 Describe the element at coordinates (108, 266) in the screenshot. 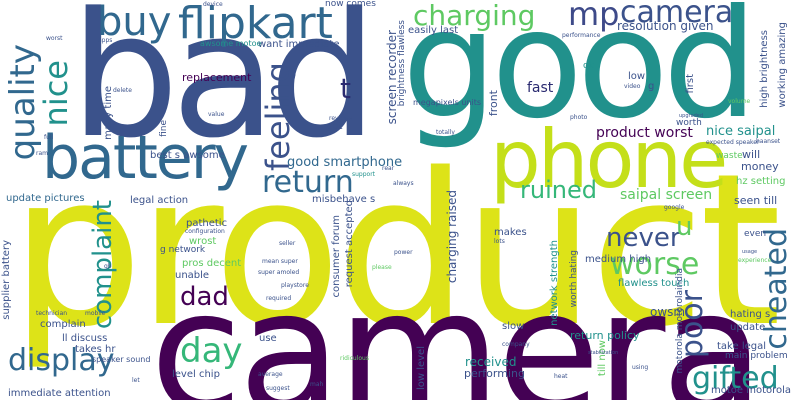

I see `word-gb: gb` at that location.